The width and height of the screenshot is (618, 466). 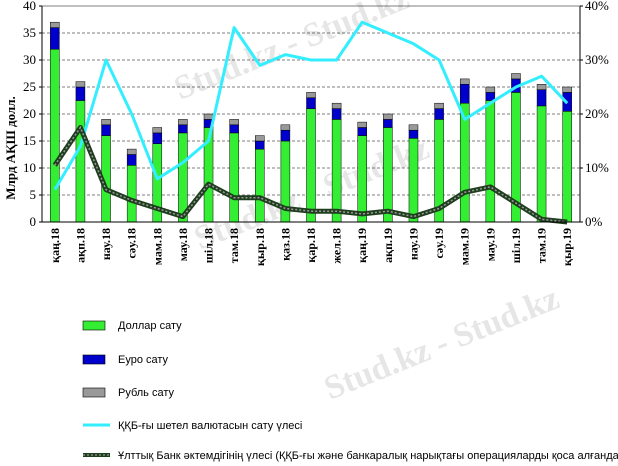 What do you see at coordinates (183, 244) in the screenshot?
I see `x-tick-label: мау.18` at bounding box center [183, 244].